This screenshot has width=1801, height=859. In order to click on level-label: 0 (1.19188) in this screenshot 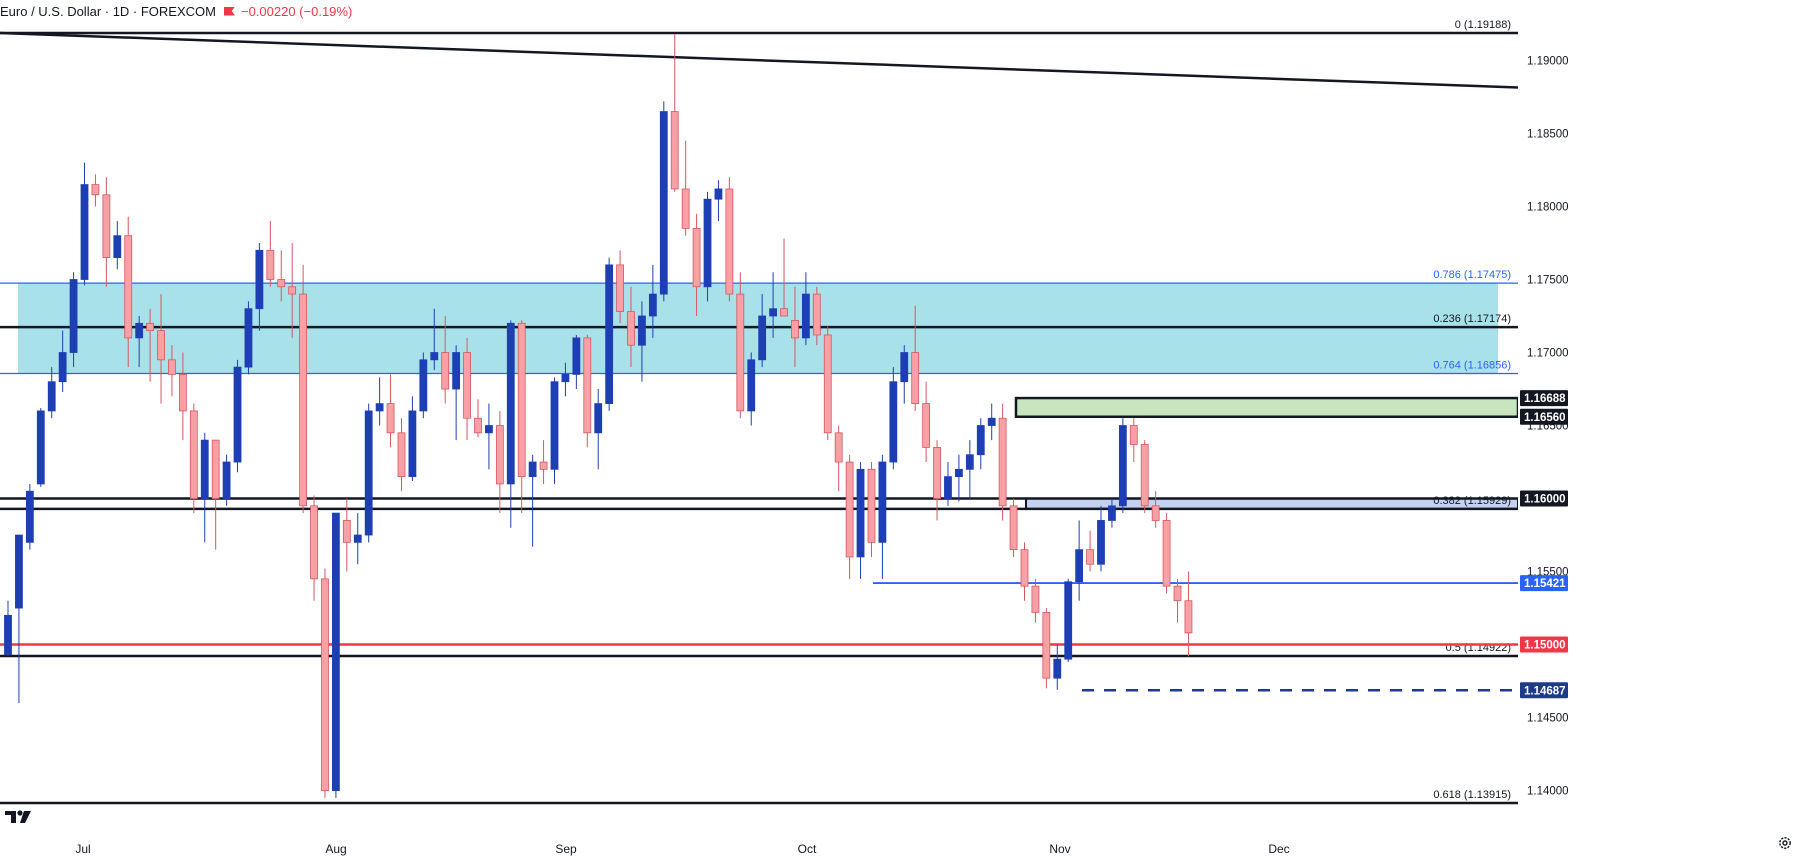, I will do `click(1483, 25)`.